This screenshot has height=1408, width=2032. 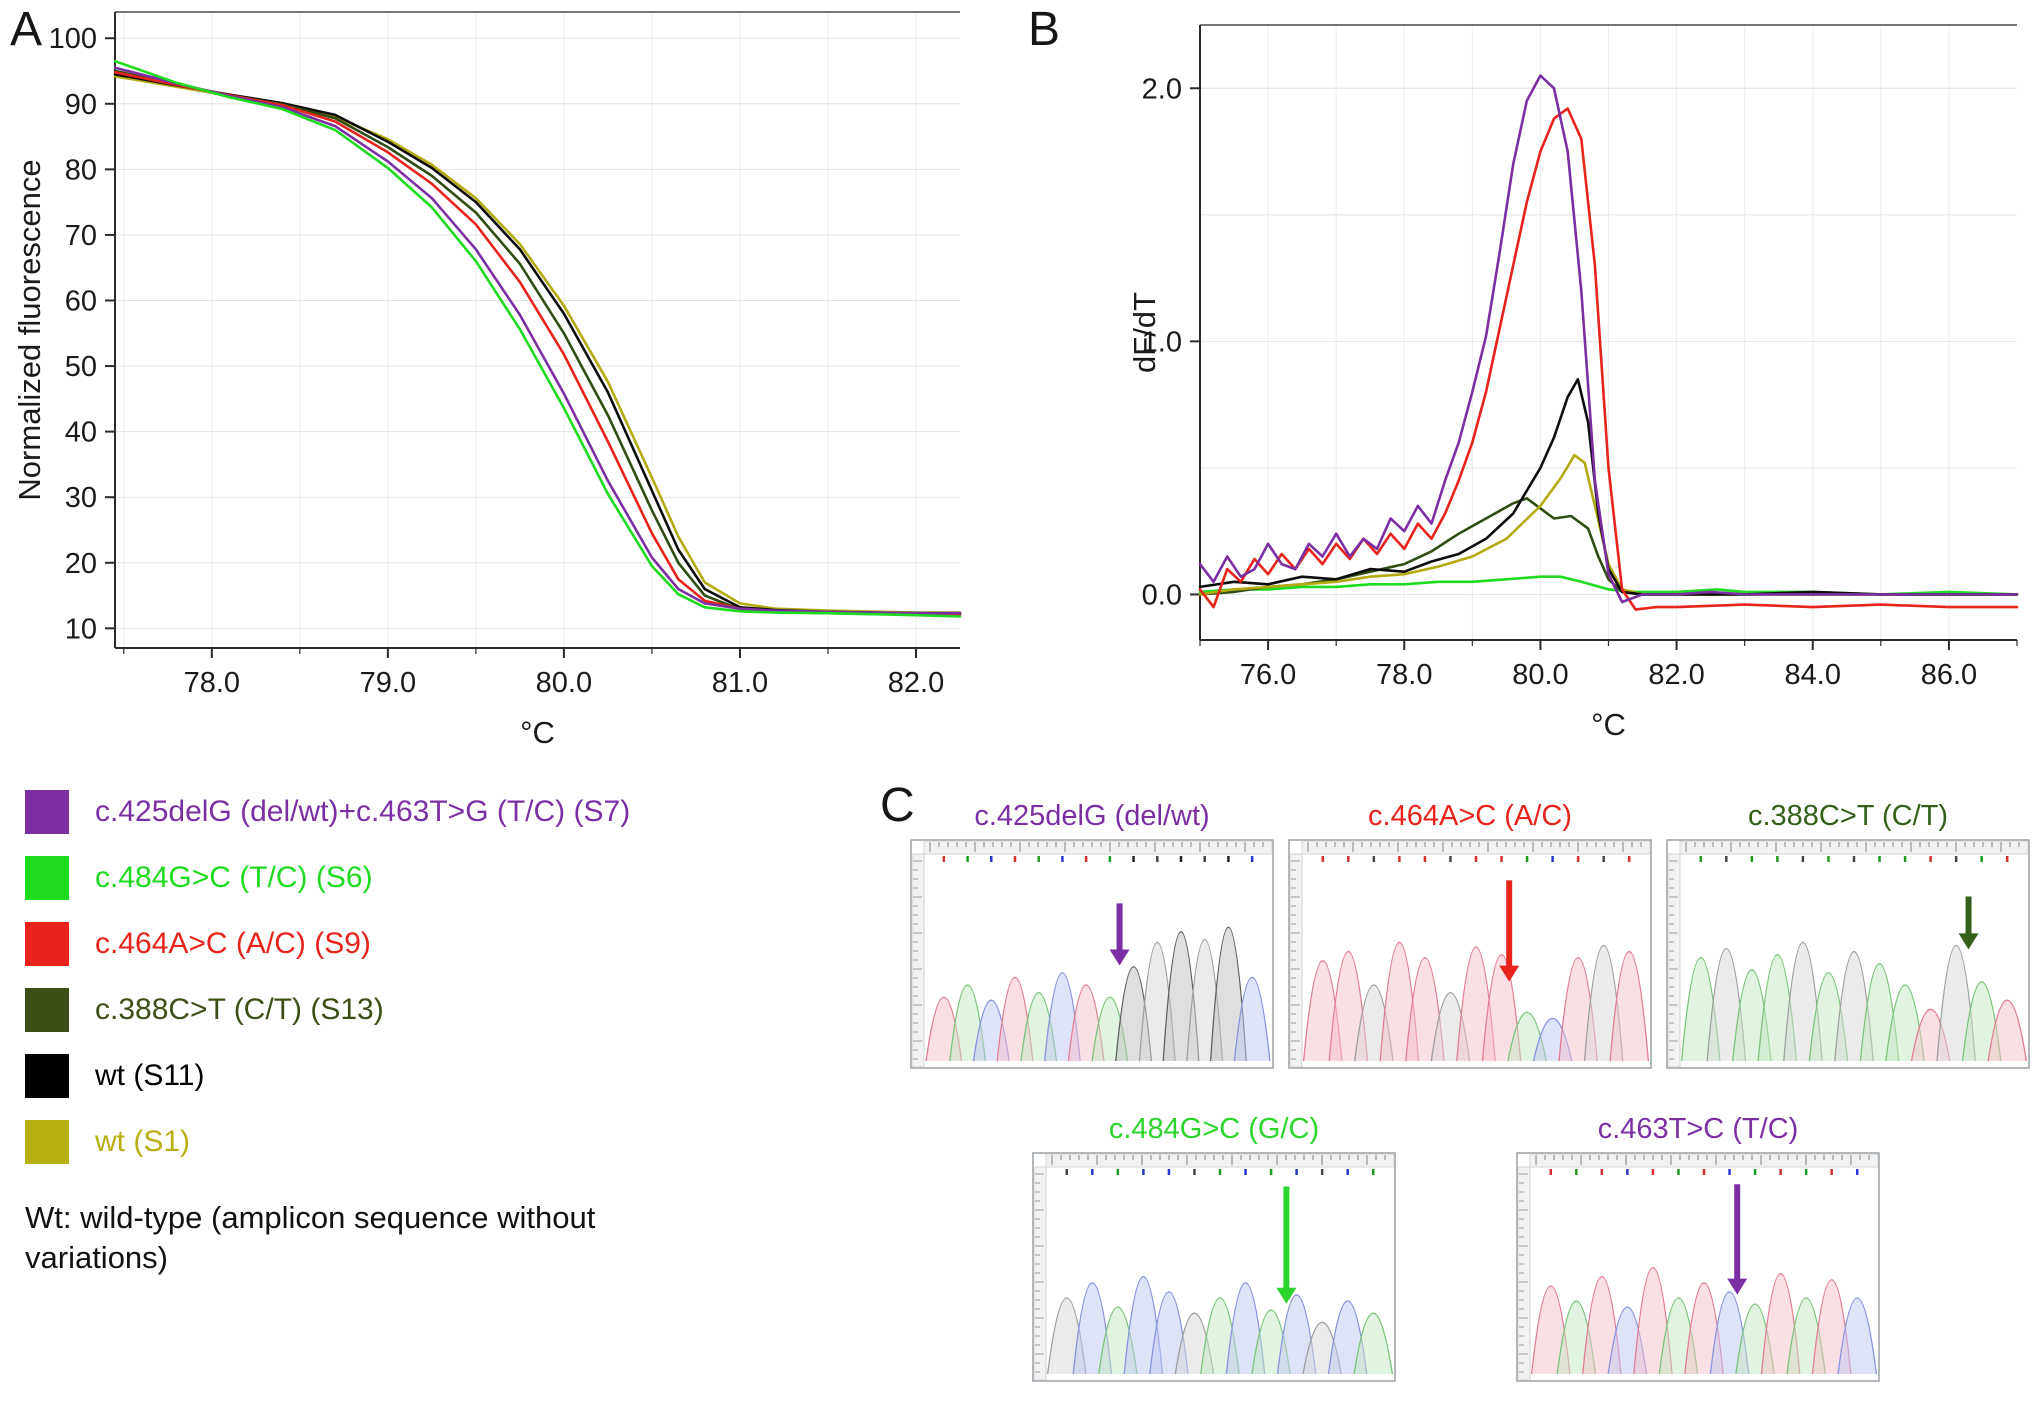 I want to click on legend-label: c.484G>C (T/C) (S6), so click(x=234, y=877).